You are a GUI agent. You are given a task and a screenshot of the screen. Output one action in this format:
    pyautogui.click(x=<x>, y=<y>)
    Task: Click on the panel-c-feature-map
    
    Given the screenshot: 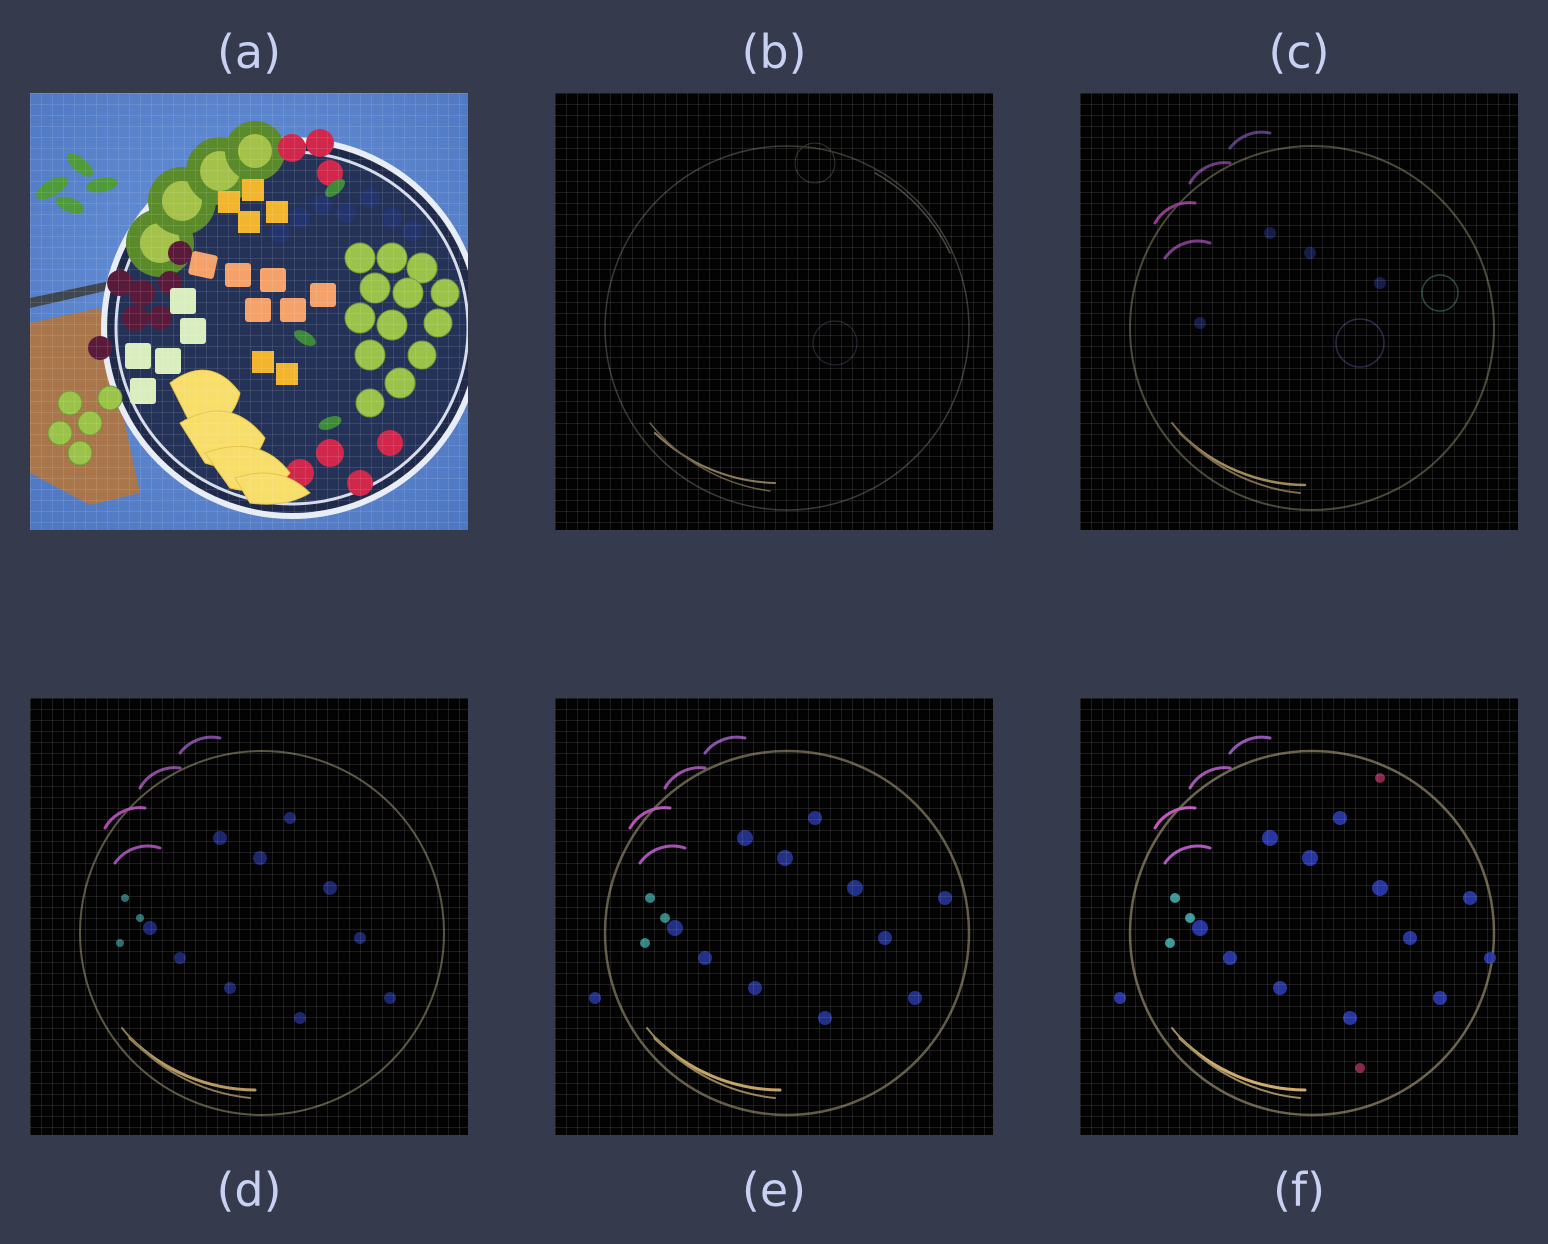 What is the action you would take?
    pyautogui.click(x=1299, y=311)
    